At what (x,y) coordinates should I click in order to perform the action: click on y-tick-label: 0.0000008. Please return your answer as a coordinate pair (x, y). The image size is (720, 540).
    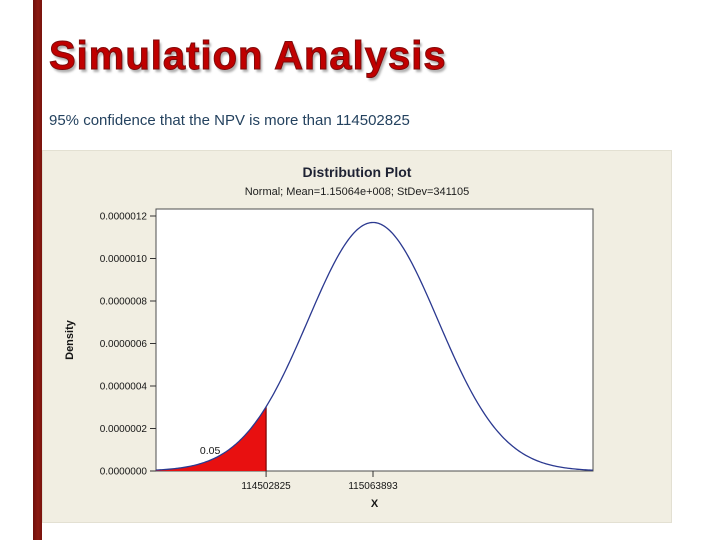
    Looking at the image, I should click on (124, 302).